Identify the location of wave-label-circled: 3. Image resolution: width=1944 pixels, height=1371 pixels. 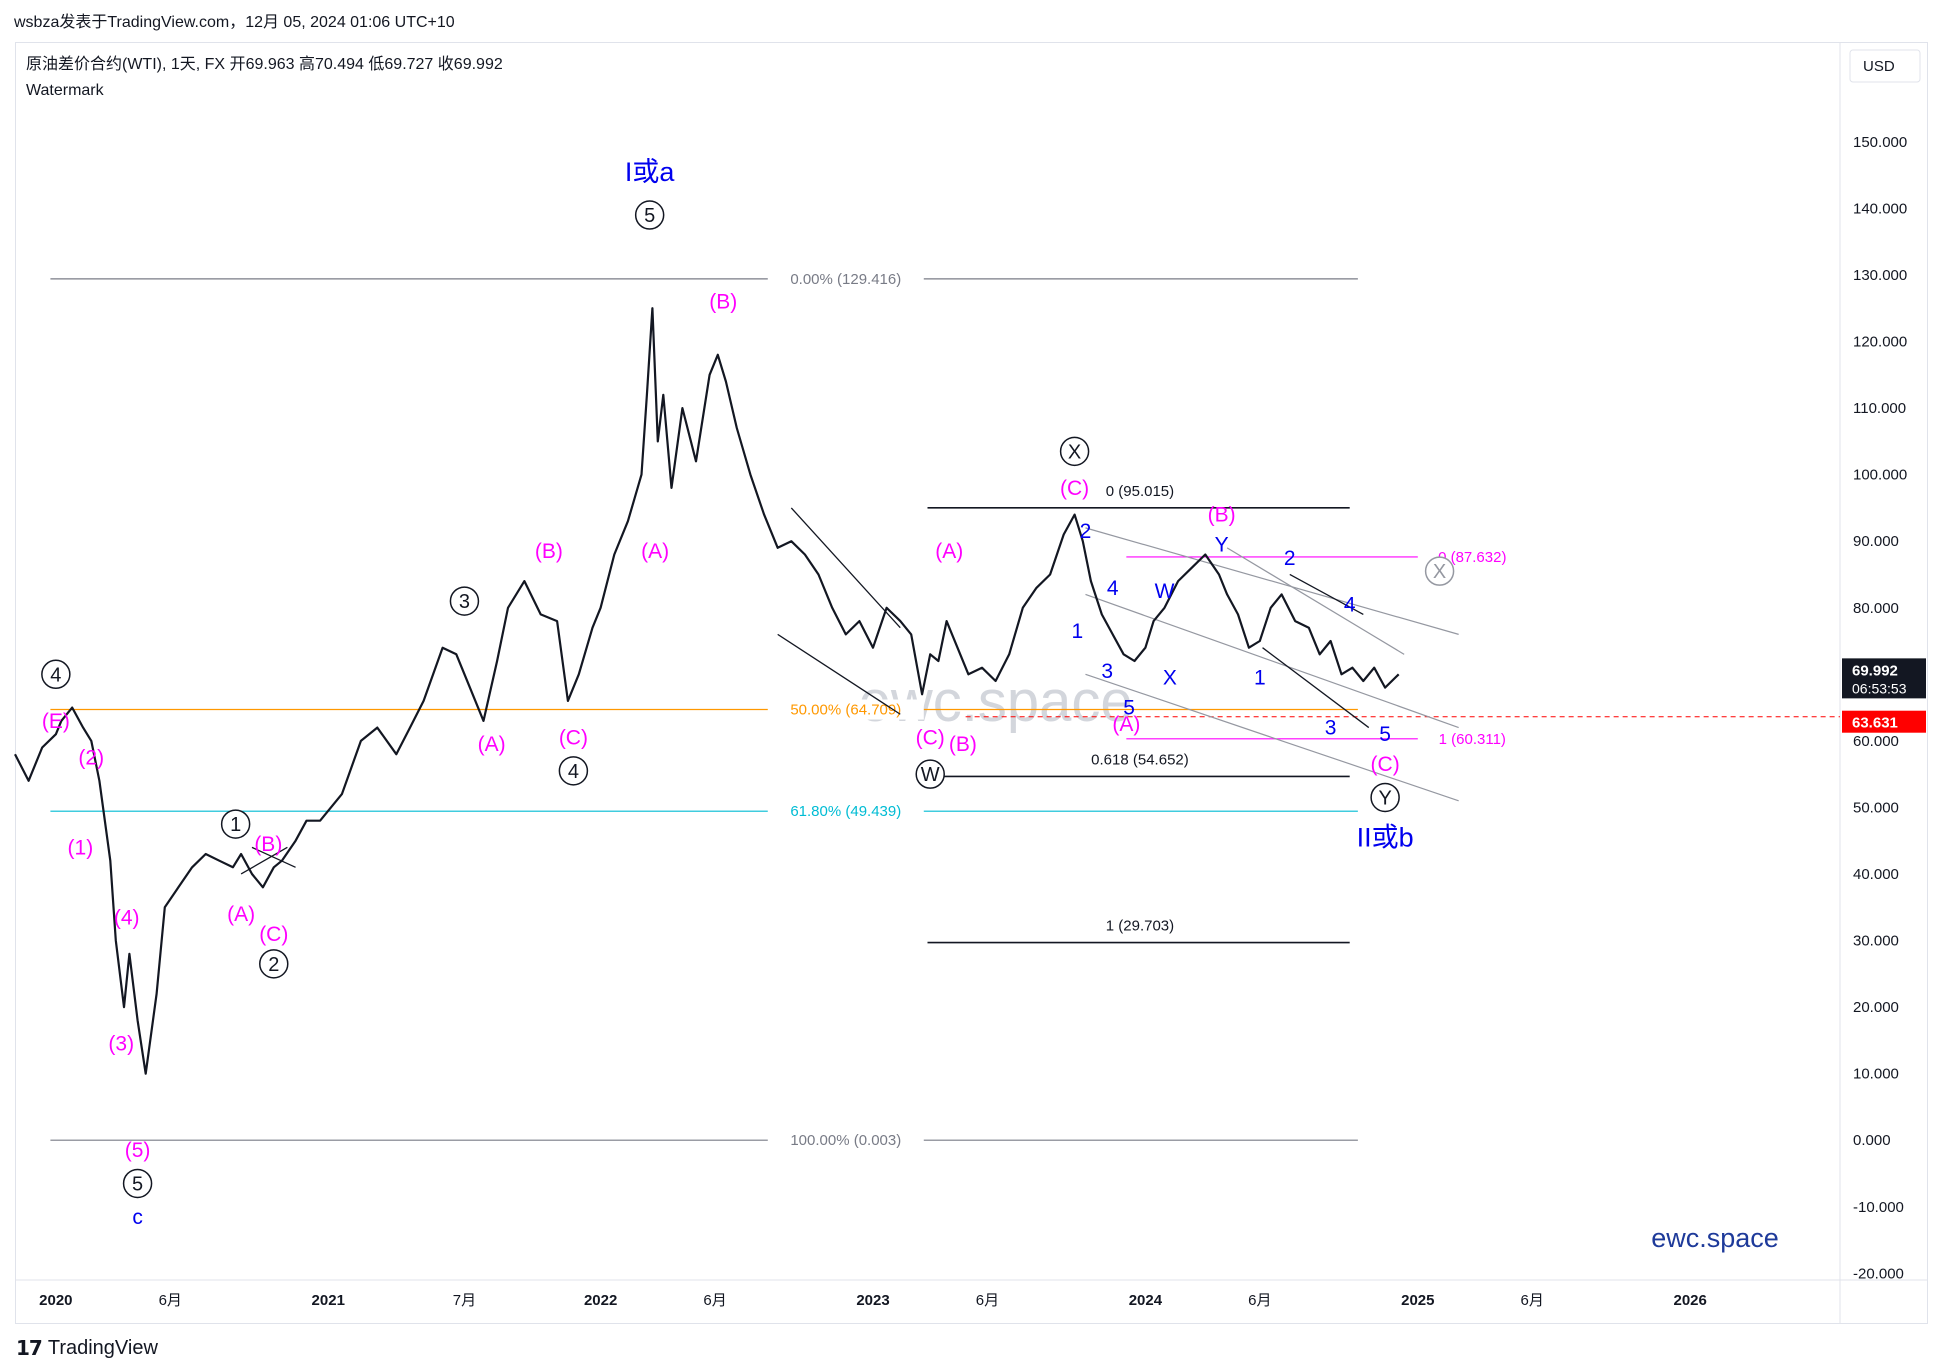
(464, 602).